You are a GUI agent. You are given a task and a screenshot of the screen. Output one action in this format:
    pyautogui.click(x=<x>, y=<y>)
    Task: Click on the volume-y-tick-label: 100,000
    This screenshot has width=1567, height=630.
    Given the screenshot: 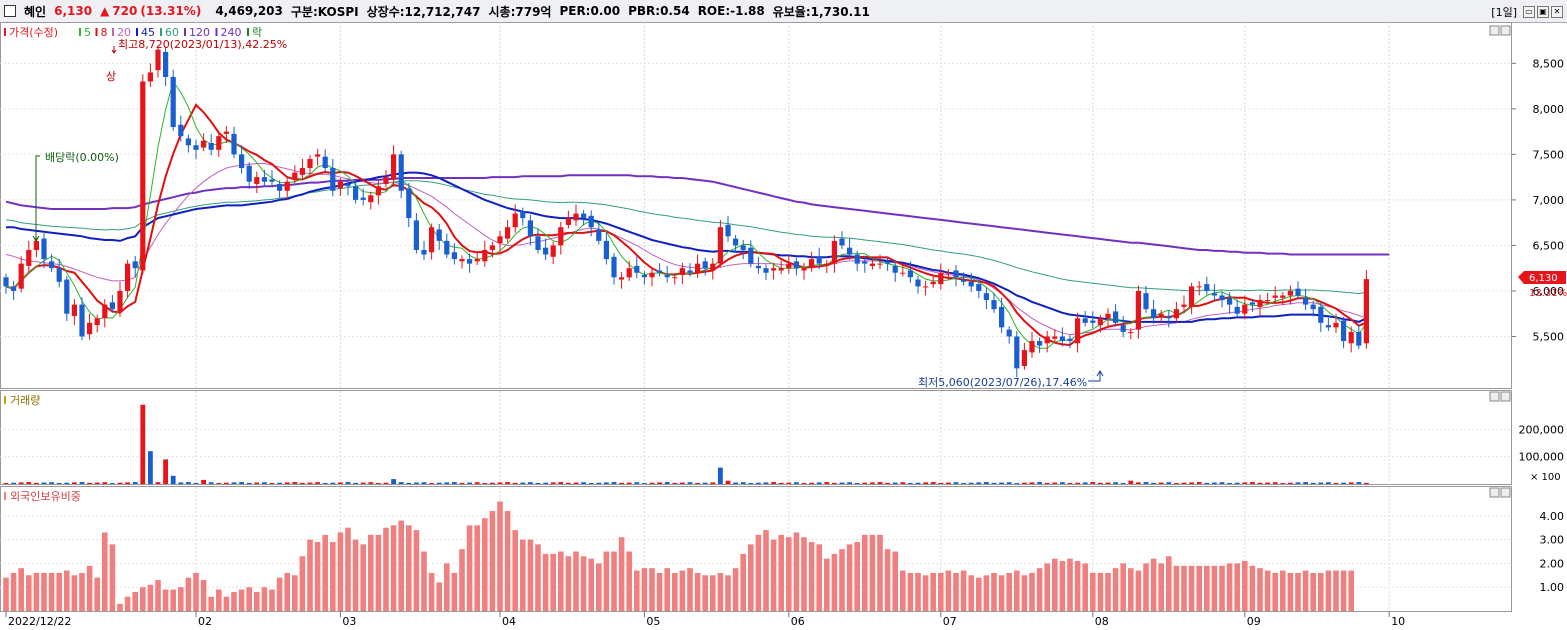 What is the action you would take?
    pyautogui.click(x=1542, y=457)
    